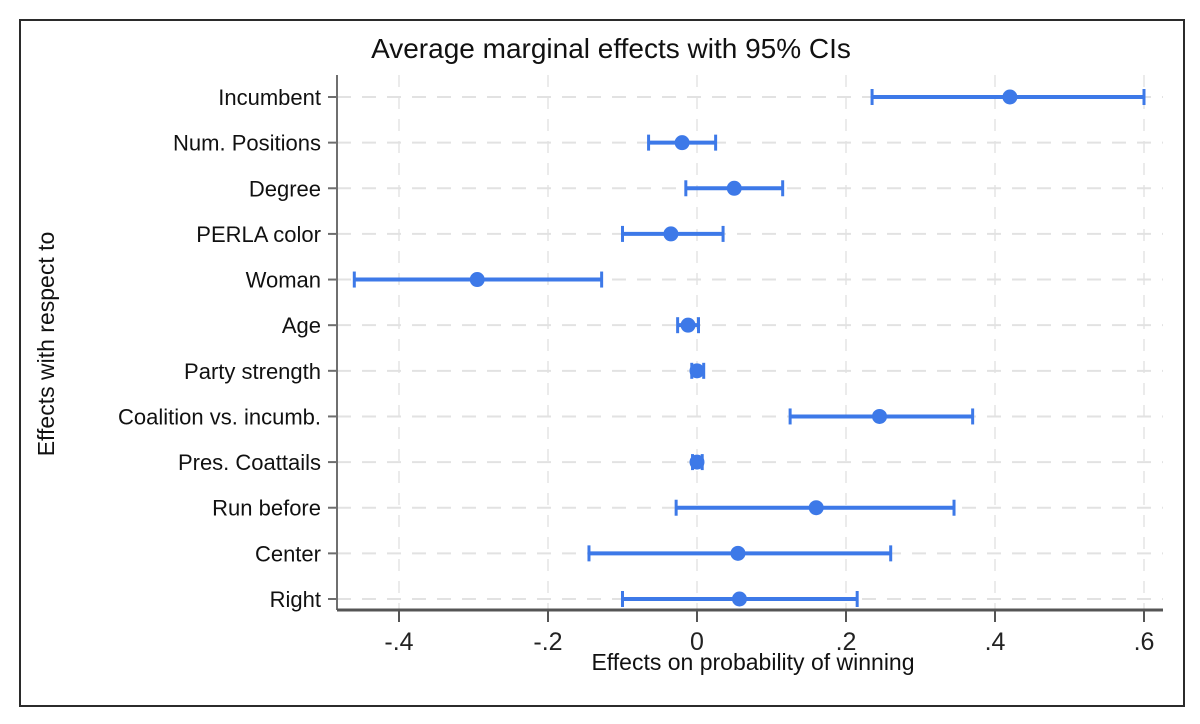  Describe the element at coordinates (547, 642) in the screenshot. I see `x-tick-label: -.2` at that location.